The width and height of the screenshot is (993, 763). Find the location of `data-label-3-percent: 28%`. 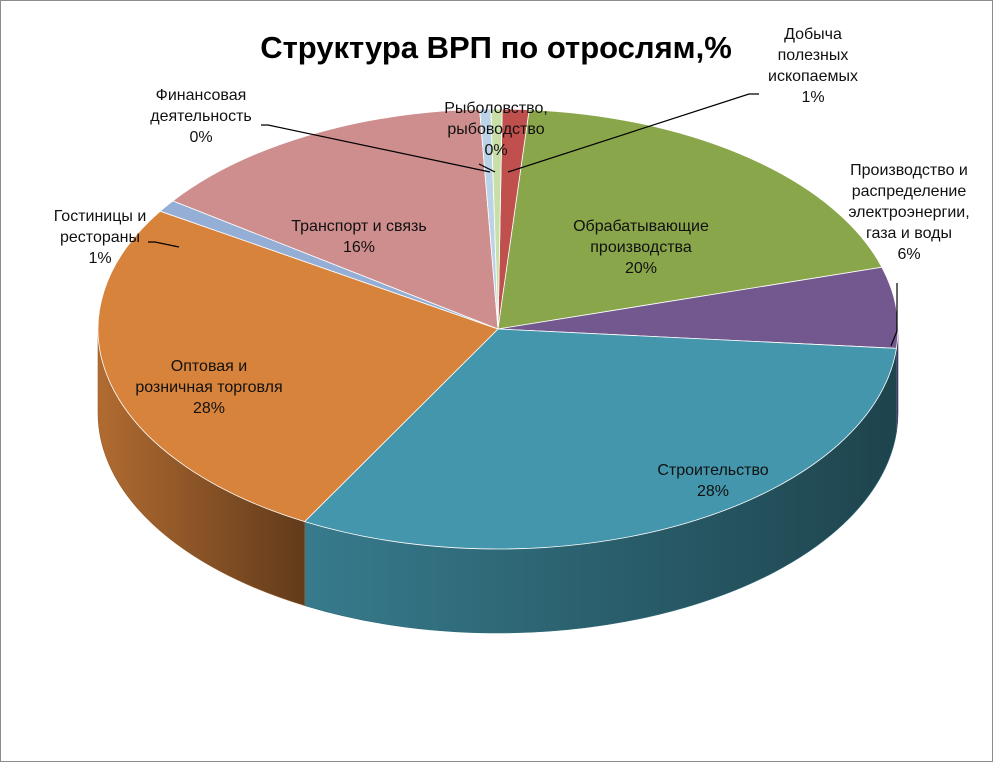

data-label-3-percent: 28% is located at coordinates (713, 491).